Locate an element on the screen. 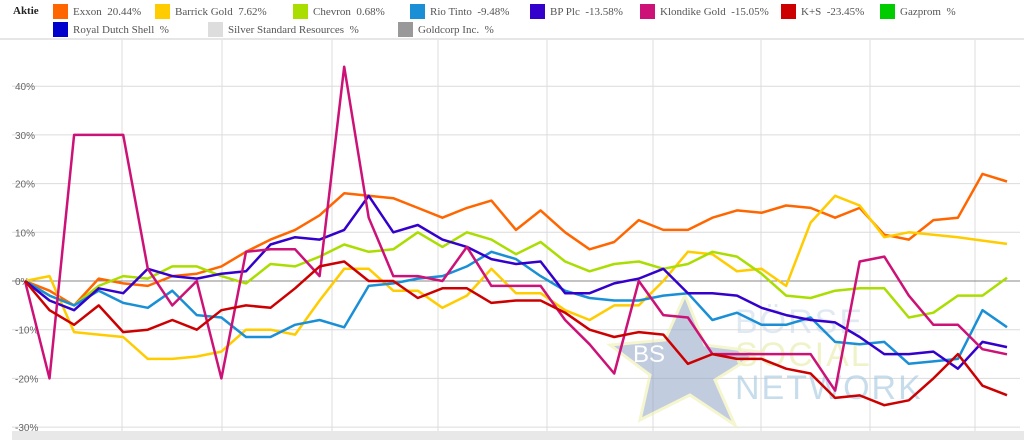 This screenshot has width=1024, height=440. legend-label: Gazprom is located at coordinates (920, 11).